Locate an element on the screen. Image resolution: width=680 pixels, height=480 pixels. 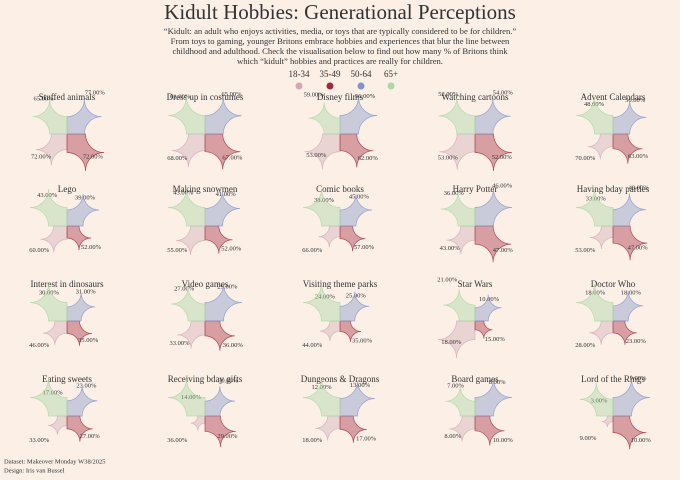
panel-title: Comic books is located at coordinates (340, 189).